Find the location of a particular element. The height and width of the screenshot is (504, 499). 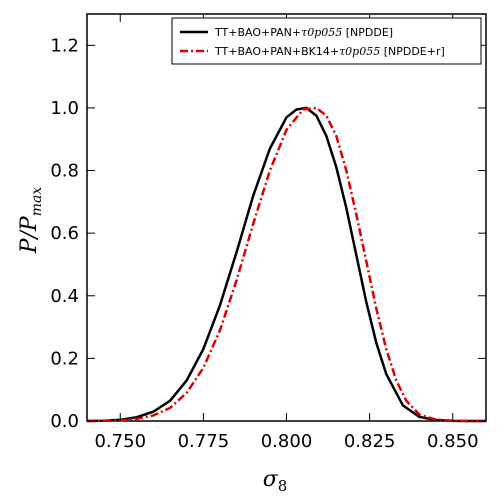

legend-label-series-2: TT+BAO+PAN+BK14+τ0p055 [NPDDE+r] is located at coordinates (329, 51).